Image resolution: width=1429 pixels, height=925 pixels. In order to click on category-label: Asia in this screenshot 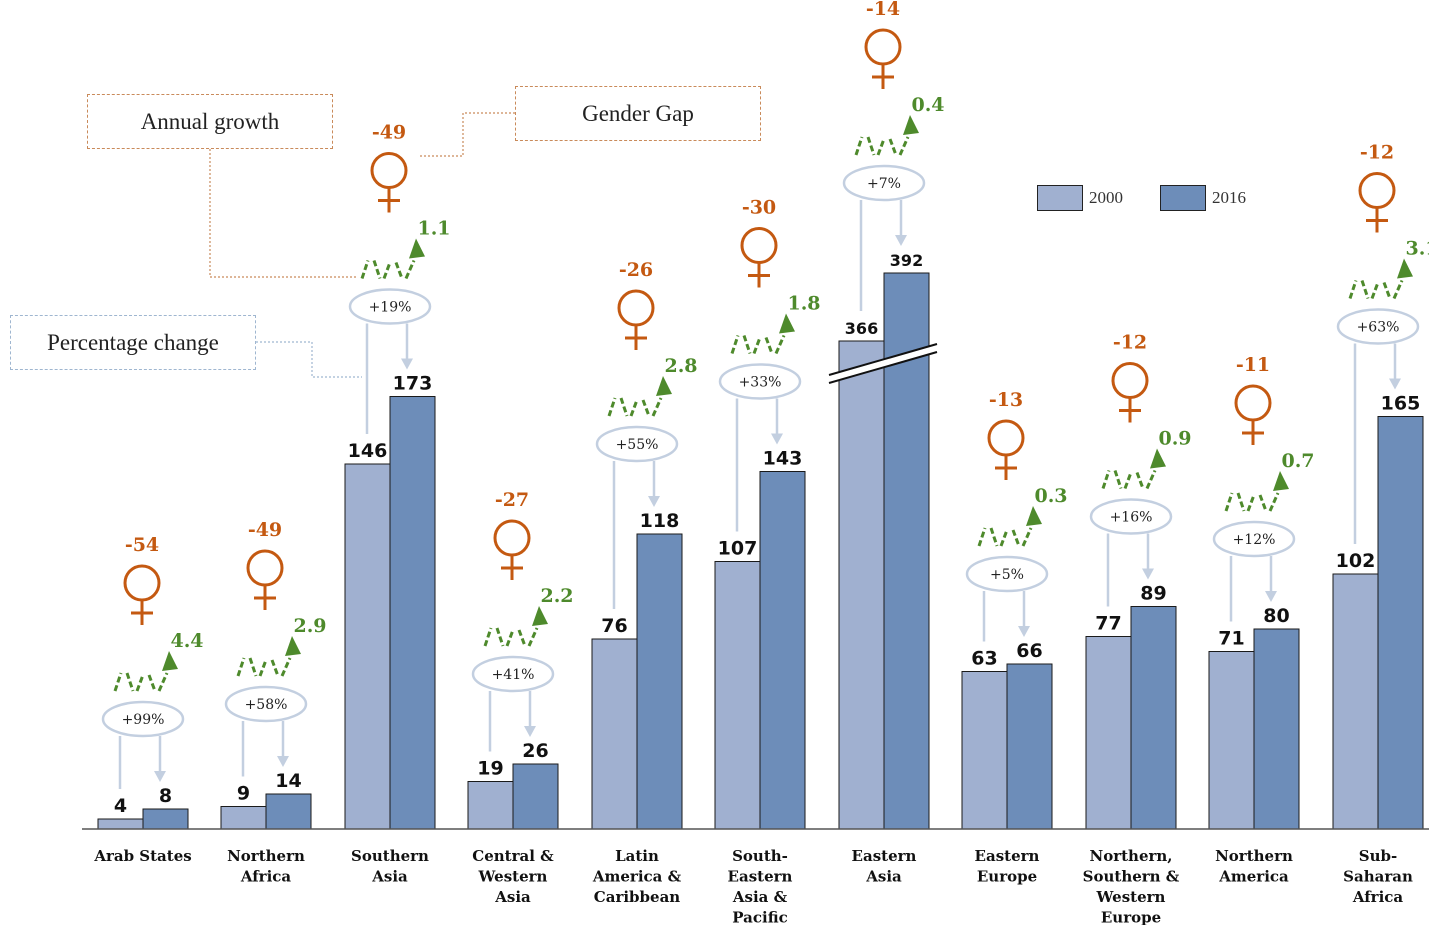, I will do `click(883, 877)`.